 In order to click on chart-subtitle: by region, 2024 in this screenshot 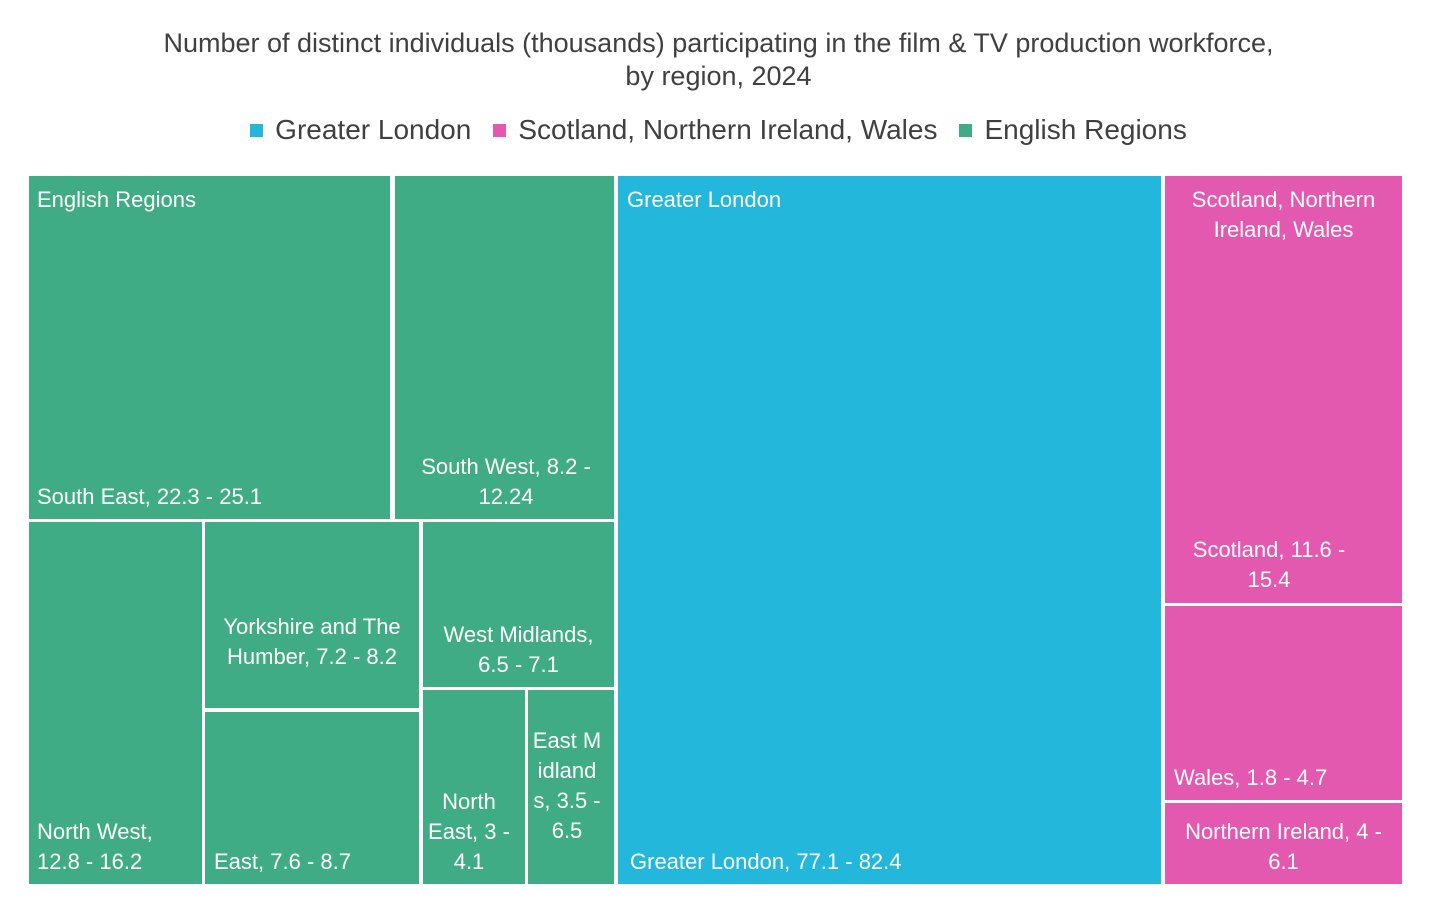, I will do `click(718, 76)`.